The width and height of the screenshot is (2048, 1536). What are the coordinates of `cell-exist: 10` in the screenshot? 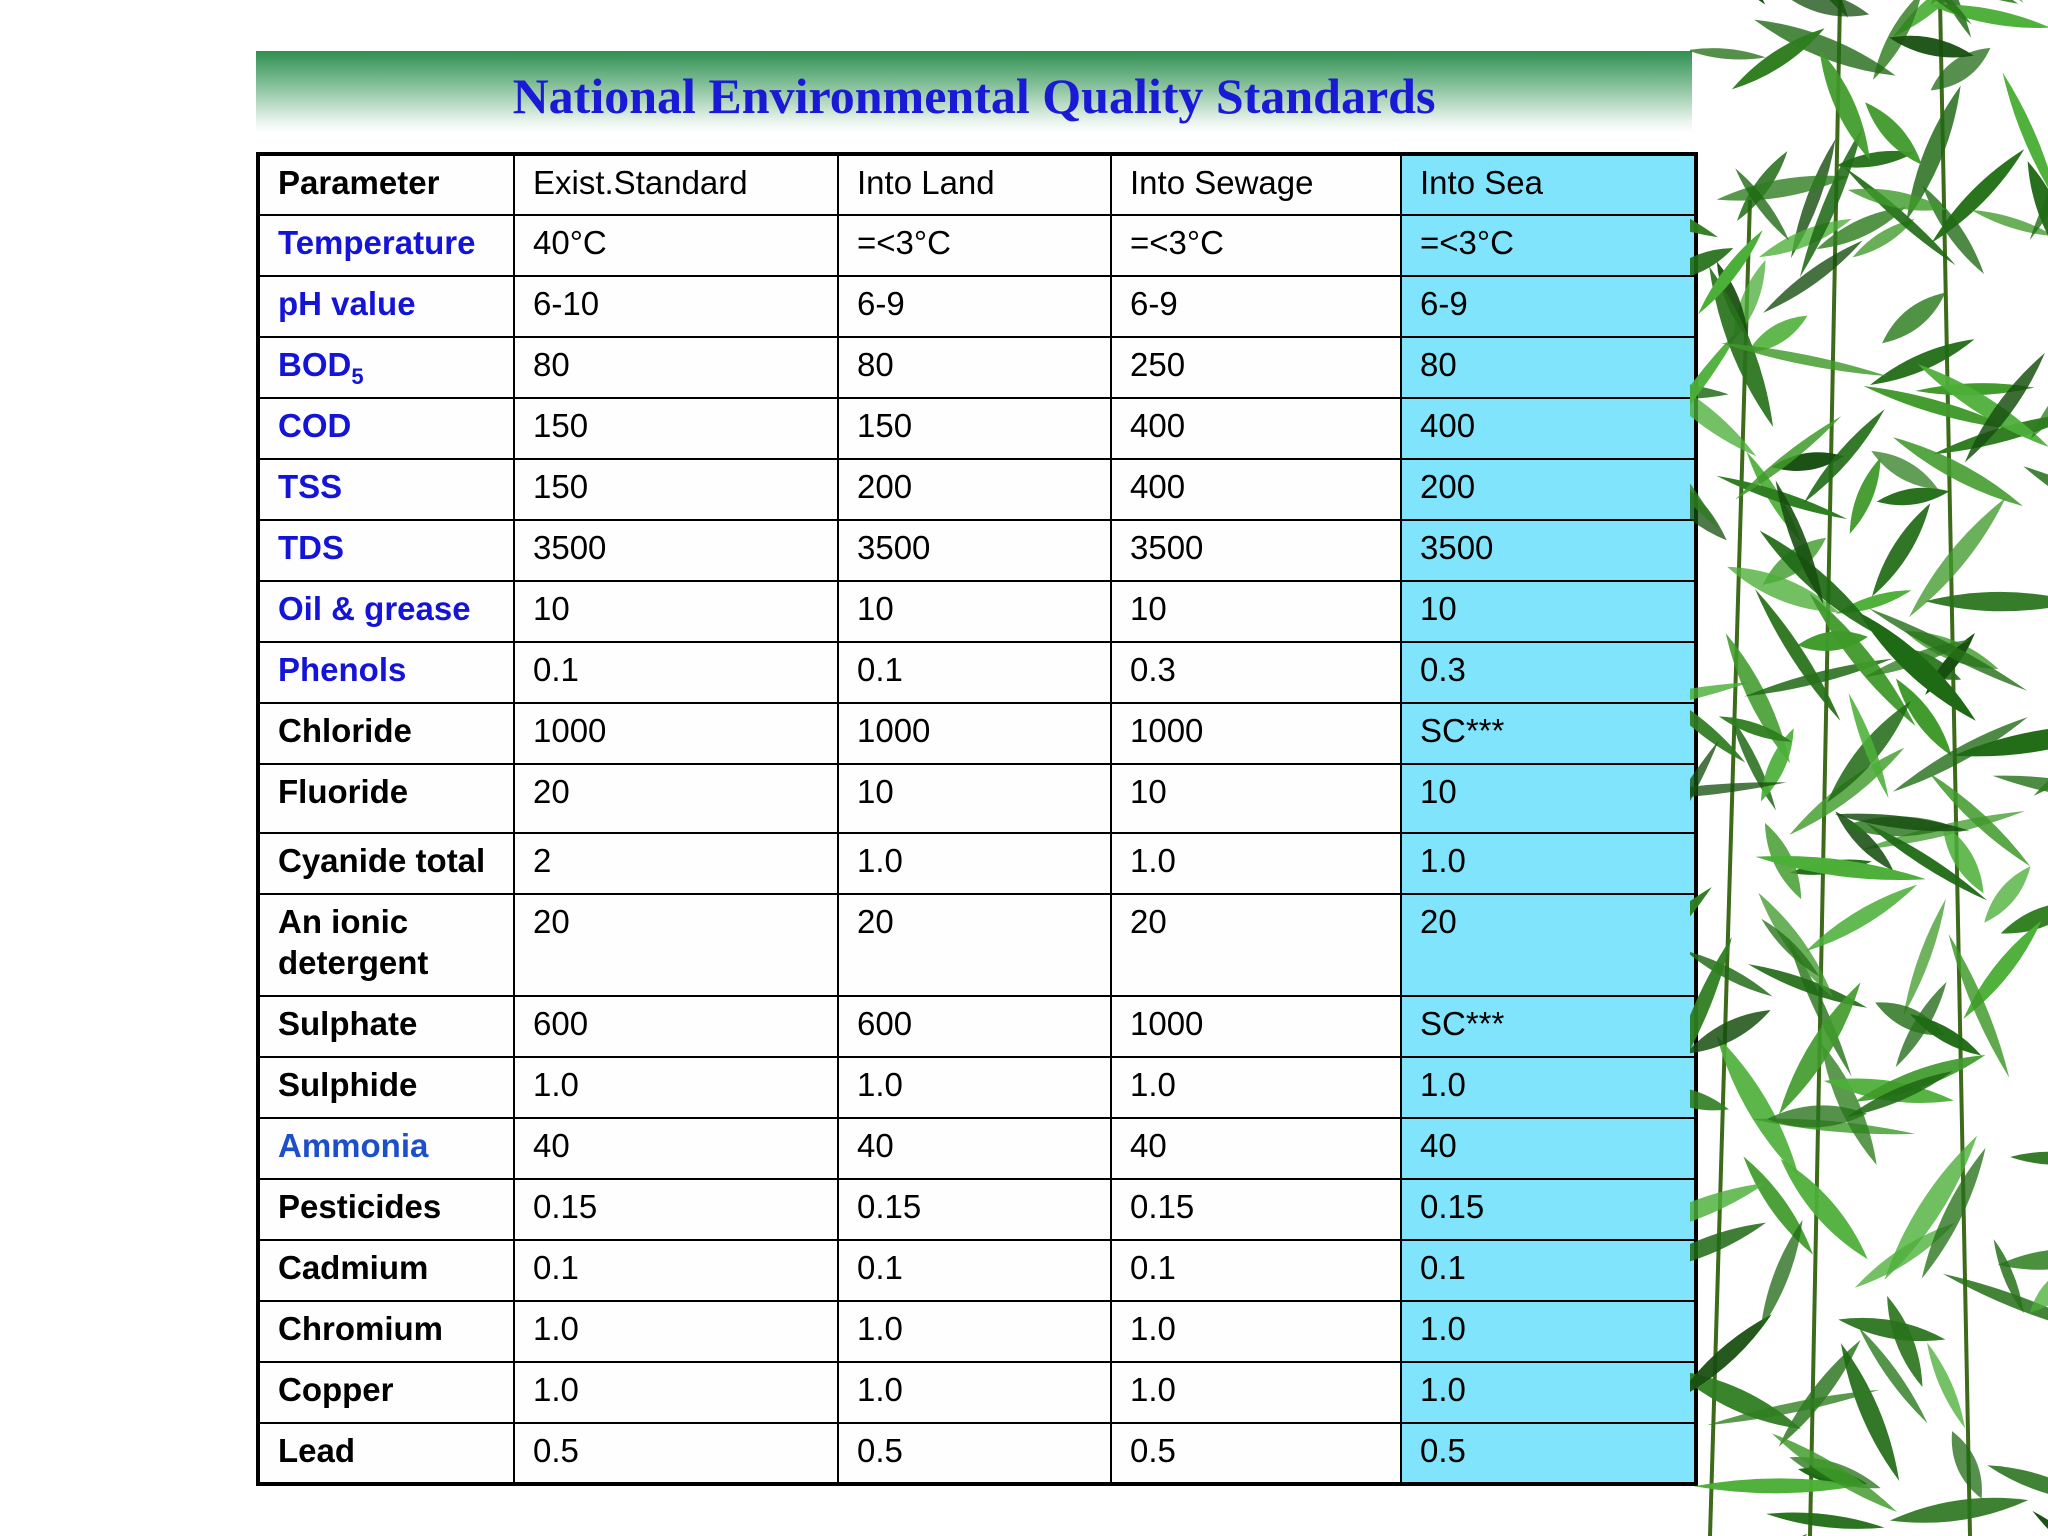 It's located at (676, 611).